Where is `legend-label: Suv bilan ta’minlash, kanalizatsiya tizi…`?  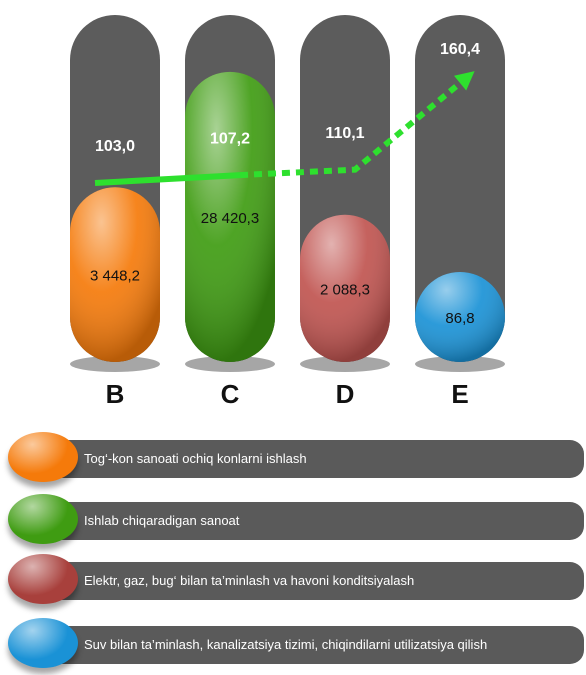 legend-label: Suv bilan ta’minlash, kanalizatsiya tizi… is located at coordinates (286, 644).